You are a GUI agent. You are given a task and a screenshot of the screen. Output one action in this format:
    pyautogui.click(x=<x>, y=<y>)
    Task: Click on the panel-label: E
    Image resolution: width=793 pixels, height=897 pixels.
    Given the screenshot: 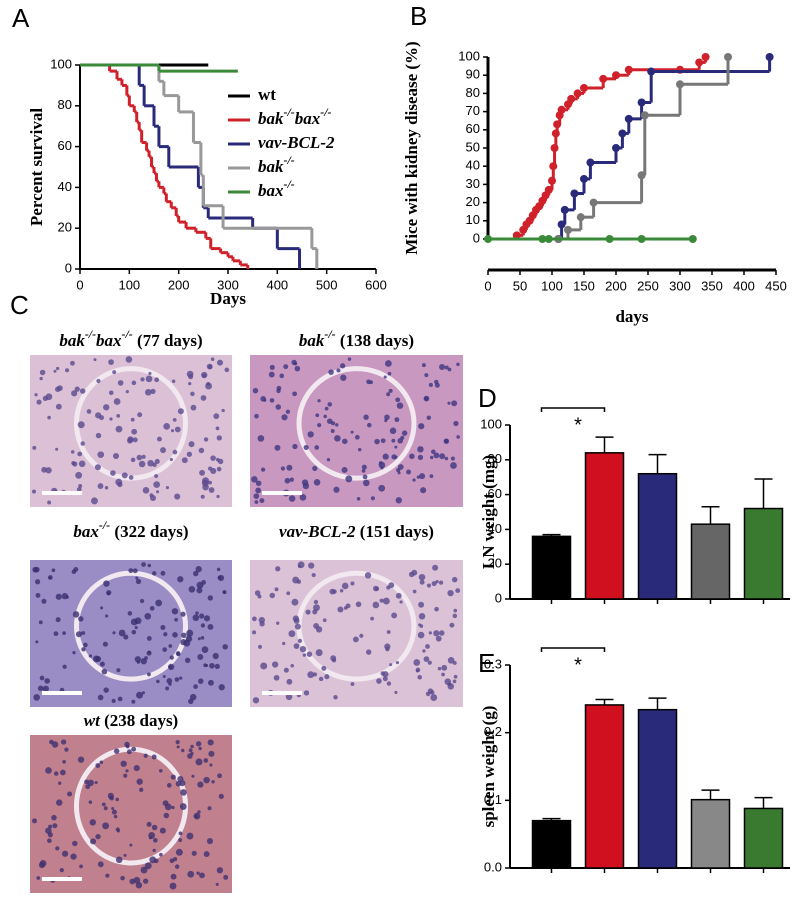 What is the action you would take?
    pyautogui.click(x=486, y=663)
    